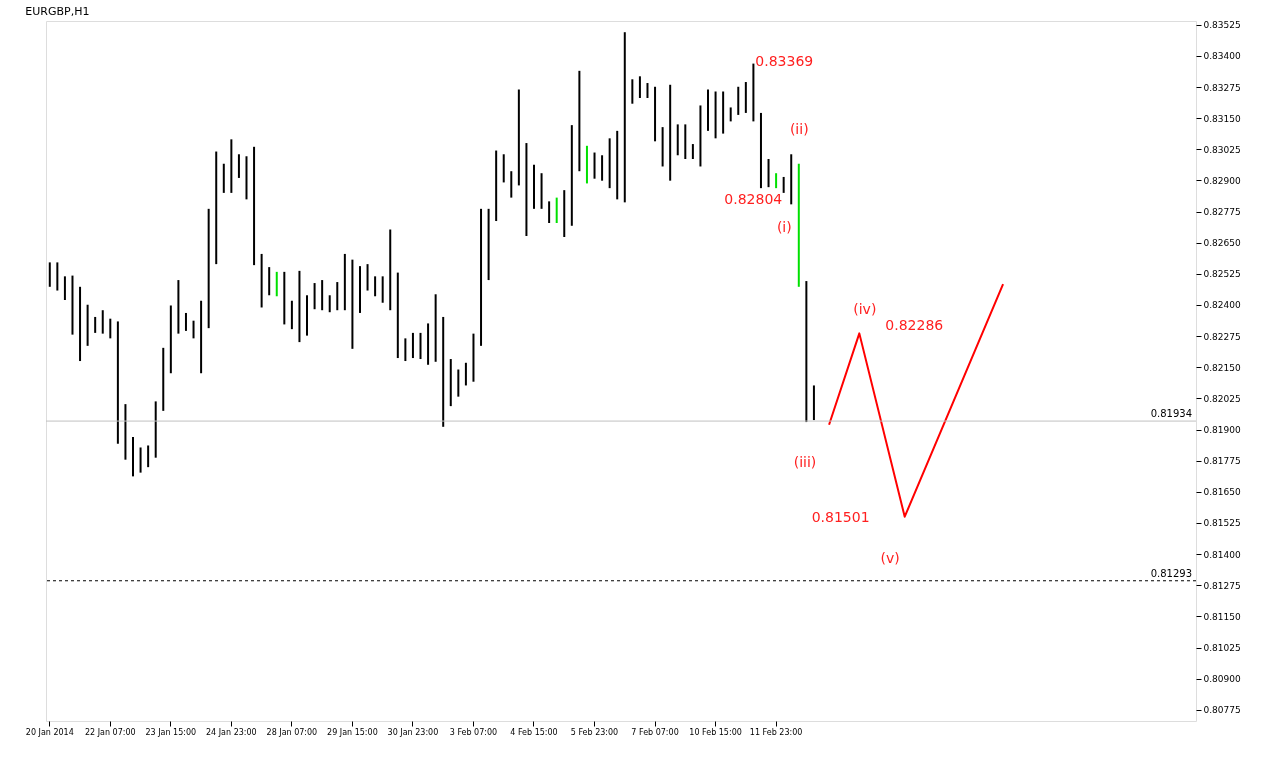 The image size is (1267, 771). I want to click on ref-line-label: 0.81293, so click(1171, 573).